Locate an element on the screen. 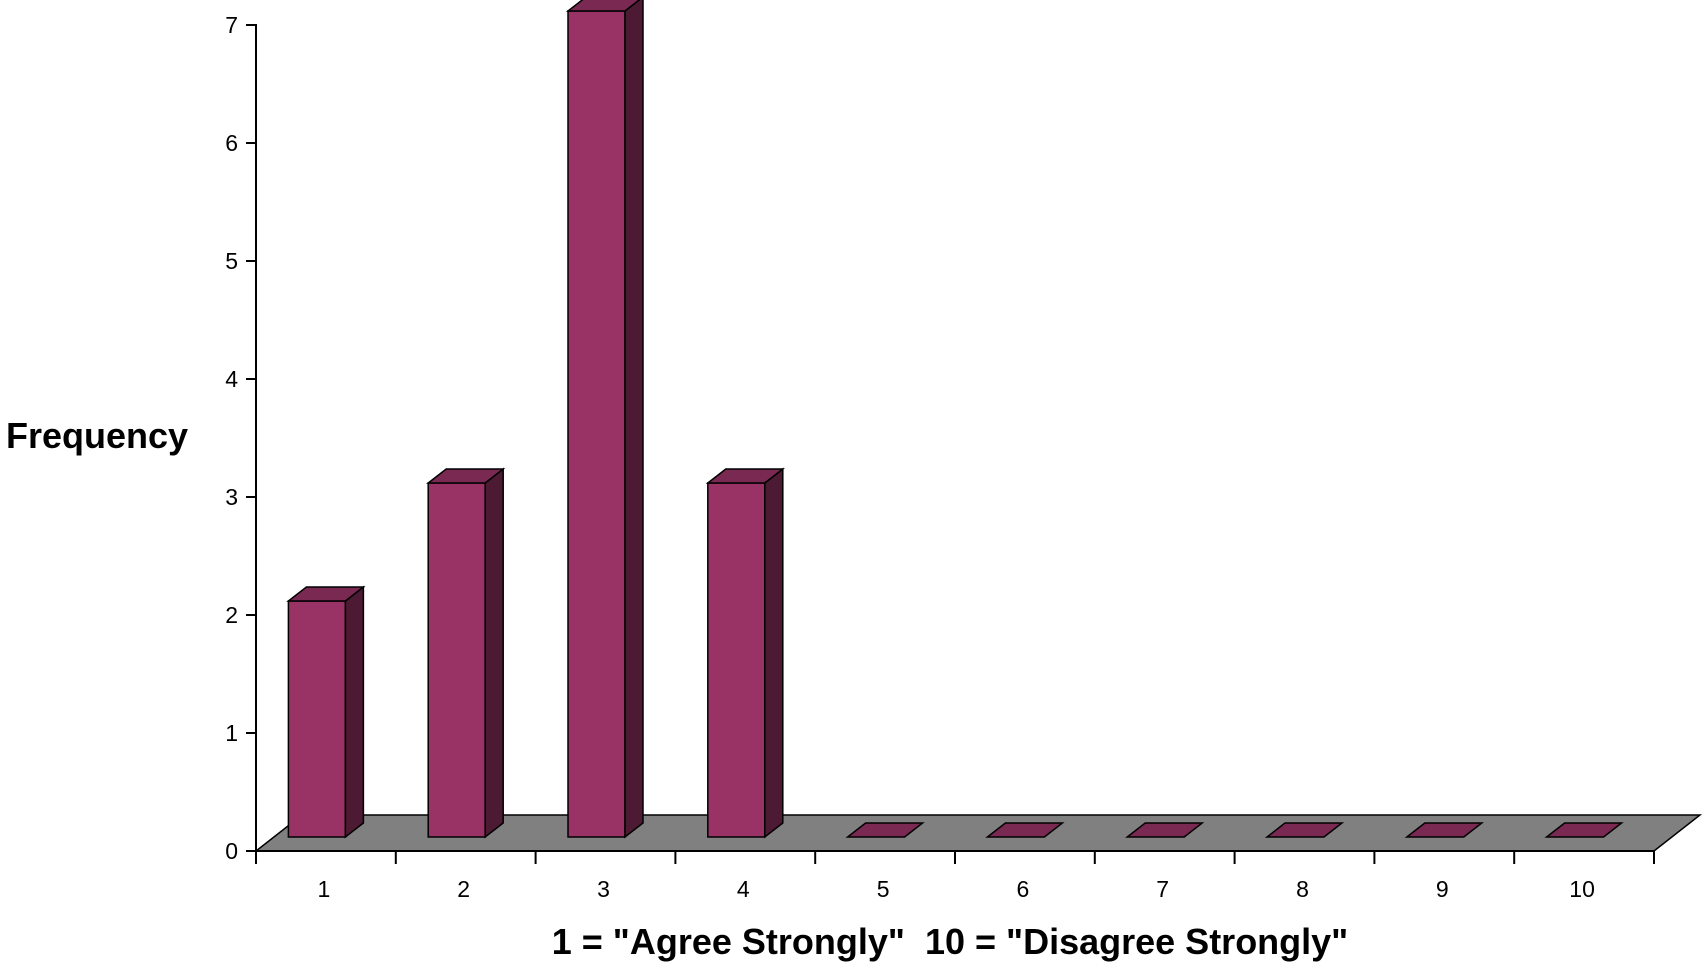 The height and width of the screenshot is (965, 1702). x-tick-label: 4 is located at coordinates (743, 889).